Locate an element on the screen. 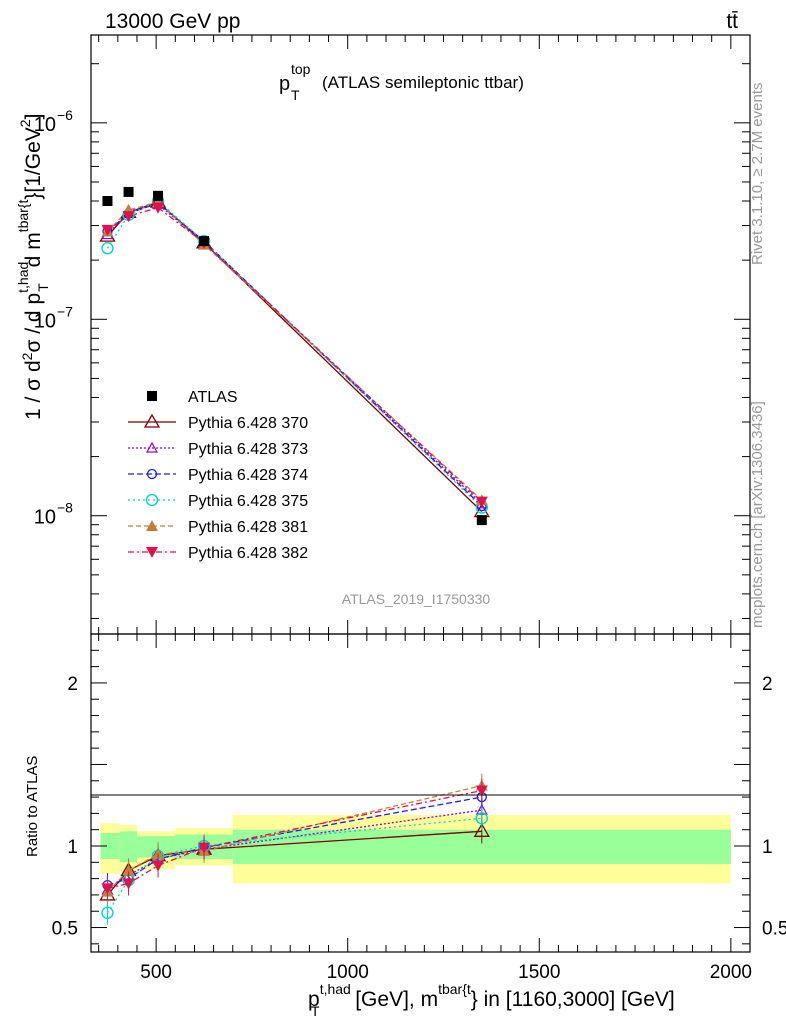 Image resolution: width=786 pixels, height=1024 pixels. y-tick-exponent: −6 is located at coordinates (65, 115).